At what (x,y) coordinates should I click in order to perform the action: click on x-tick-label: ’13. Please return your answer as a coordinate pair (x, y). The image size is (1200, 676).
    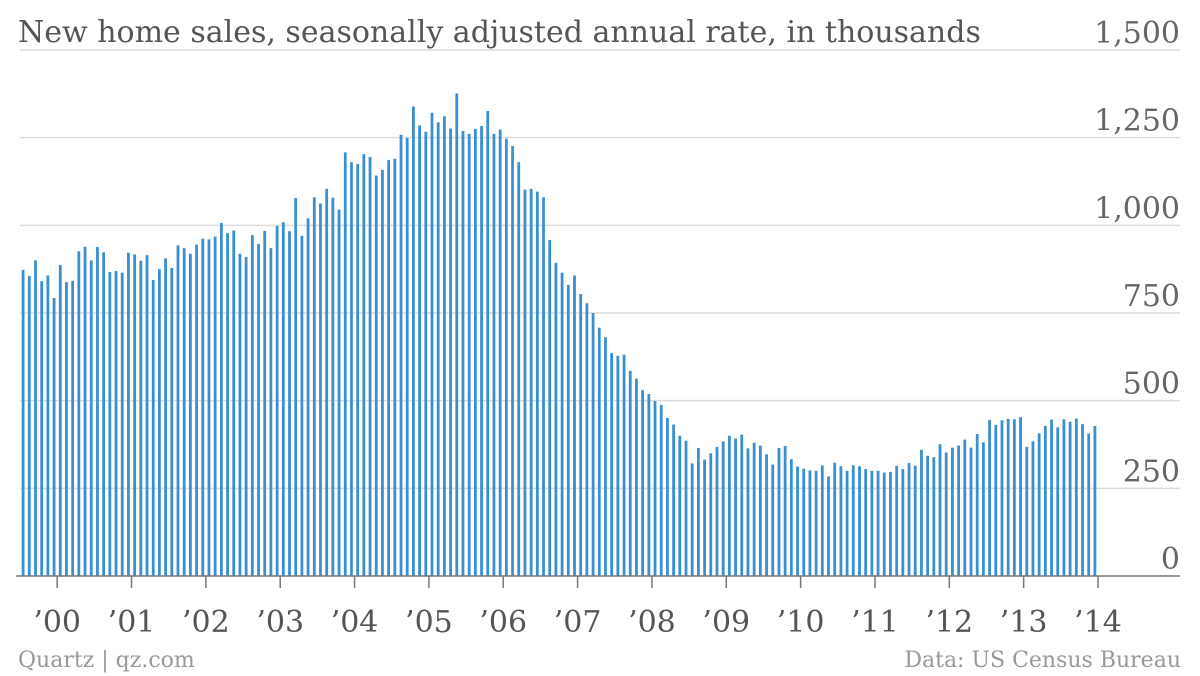
    Looking at the image, I should click on (1024, 622).